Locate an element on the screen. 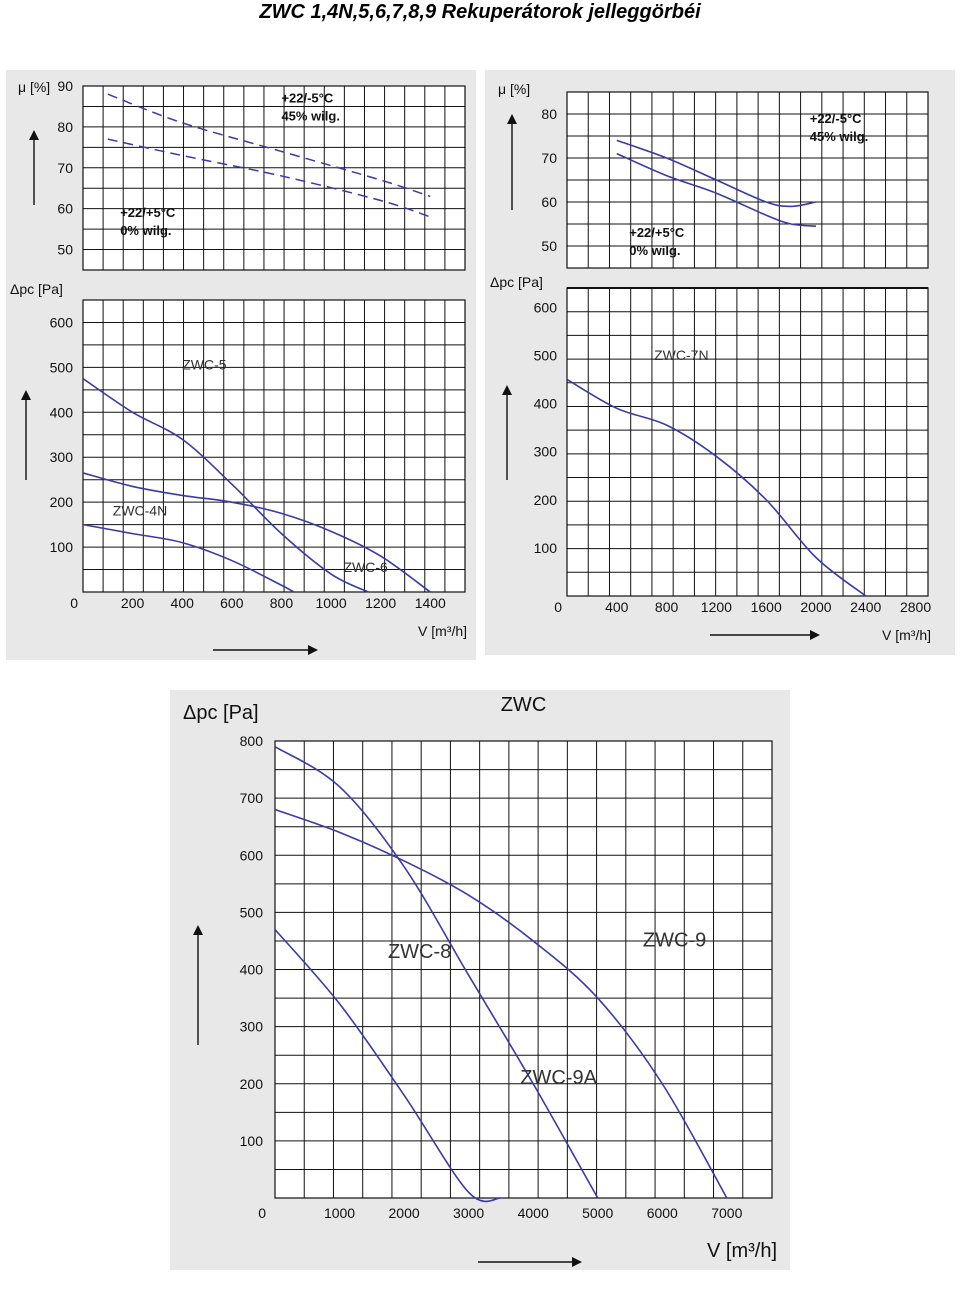 This screenshot has width=960, height=1299. left-eff-ytick: 70 is located at coordinates (65, 168).